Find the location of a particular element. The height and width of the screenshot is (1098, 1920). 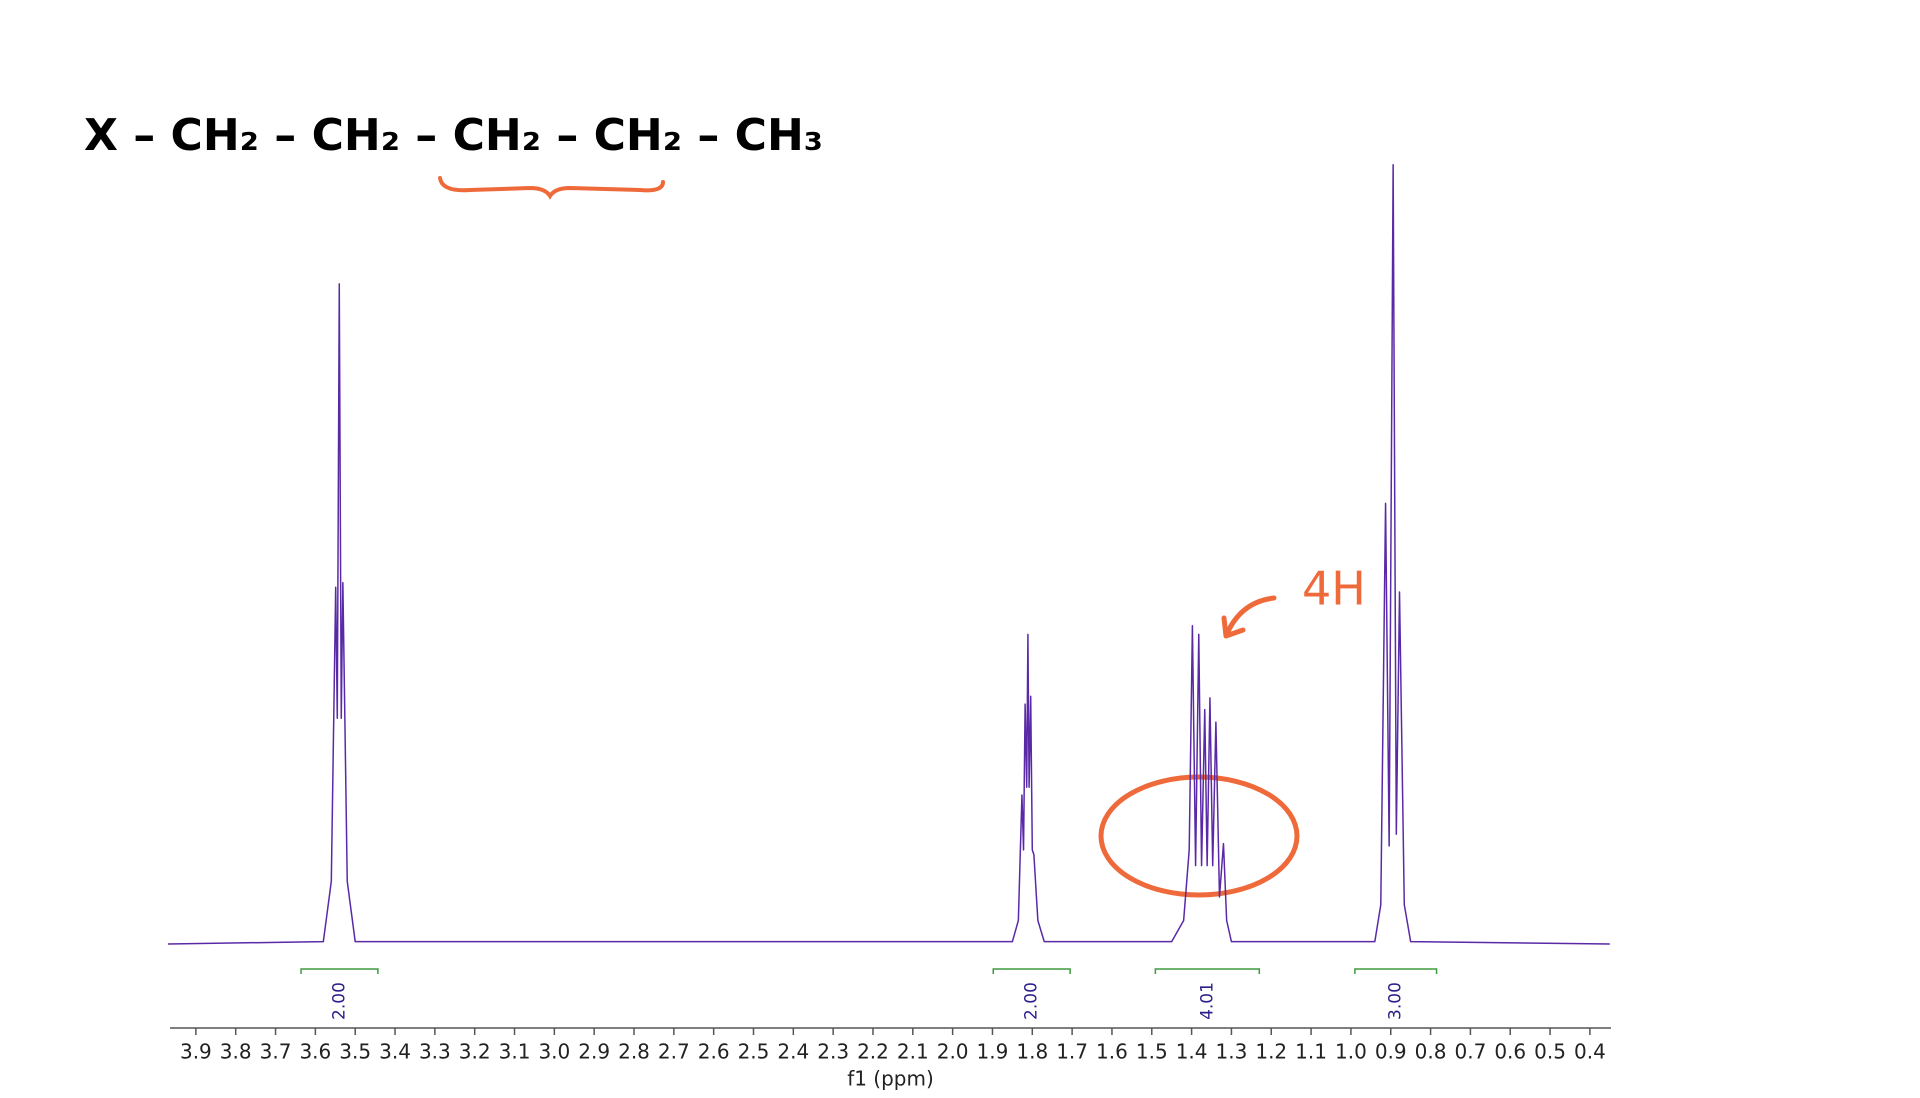

x-tick-label: 3.5 is located at coordinates (355, 1052).